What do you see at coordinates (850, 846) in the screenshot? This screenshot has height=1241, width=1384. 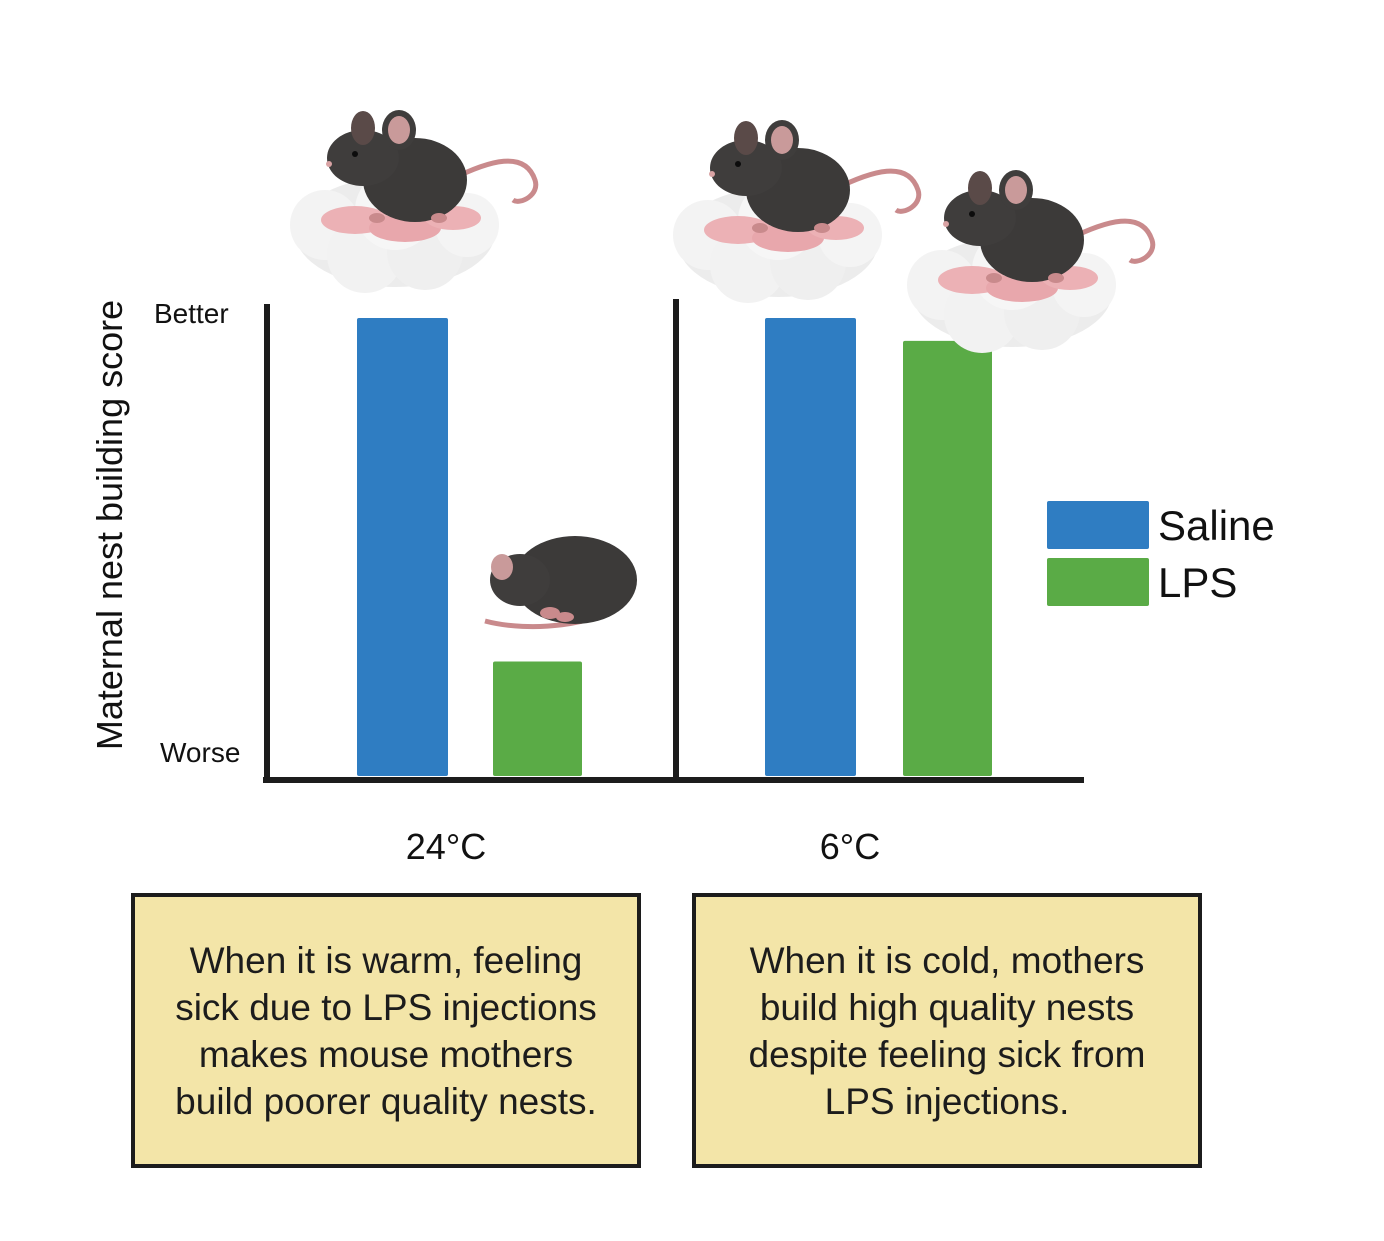 I see `category-label-6c: 6°C` at bounding box center [850, 846].